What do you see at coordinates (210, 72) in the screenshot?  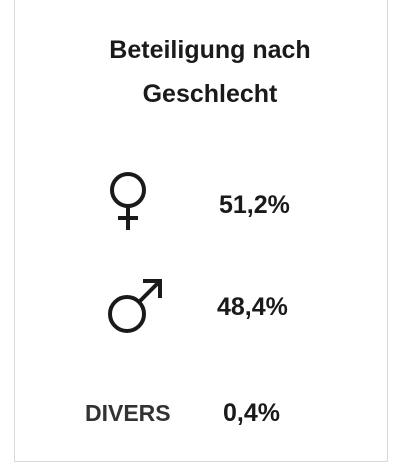 I see `title: Beteiligung nach Geschlecht` at bounding box center [210, 72].